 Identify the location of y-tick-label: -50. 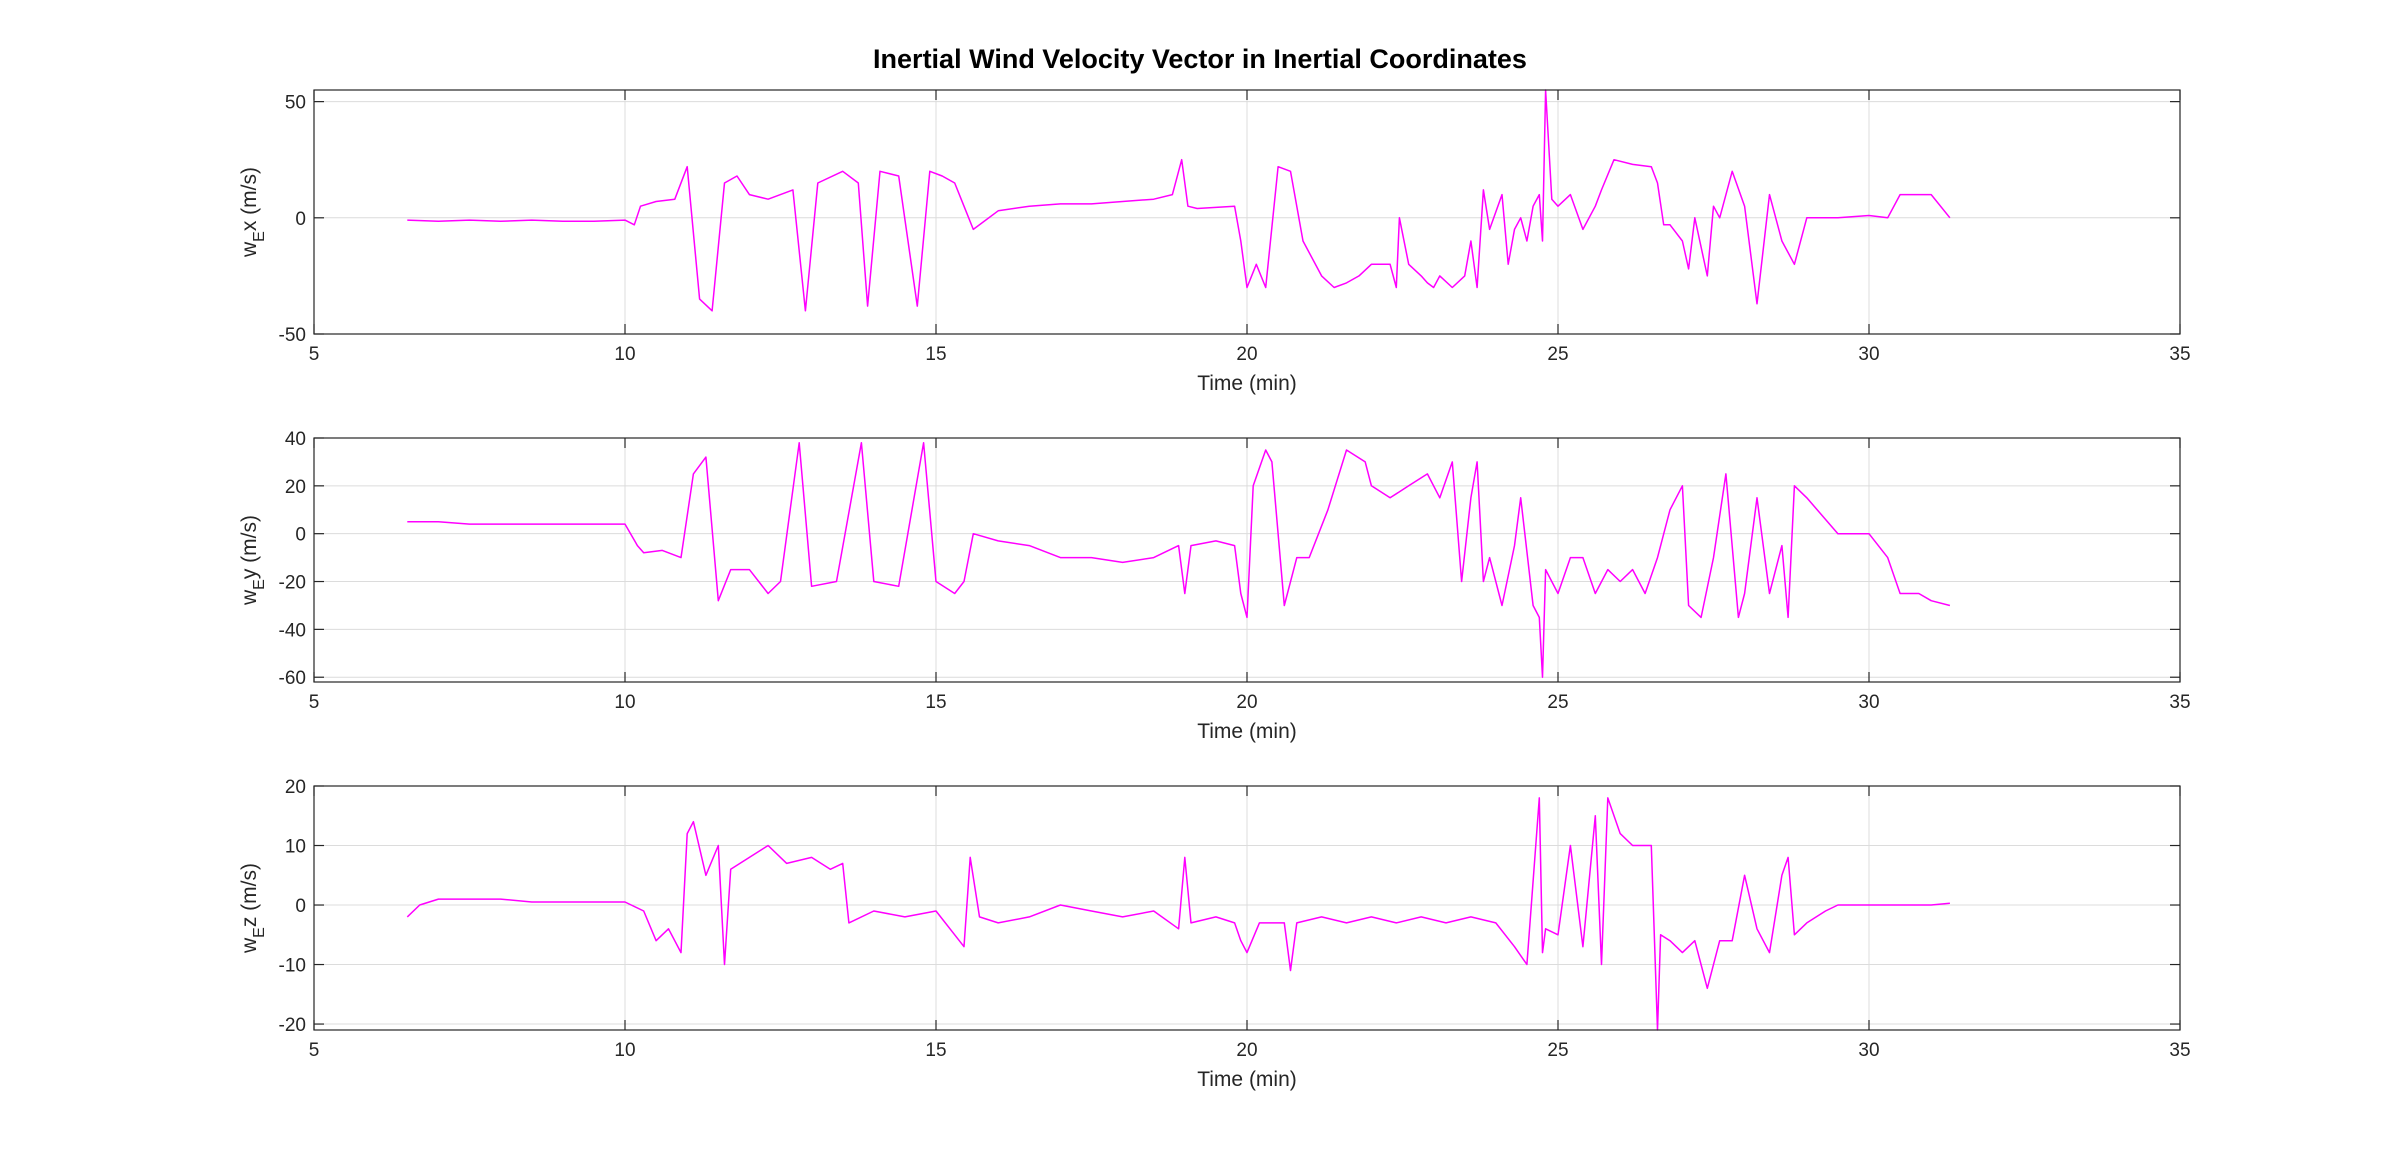
(292, 335).